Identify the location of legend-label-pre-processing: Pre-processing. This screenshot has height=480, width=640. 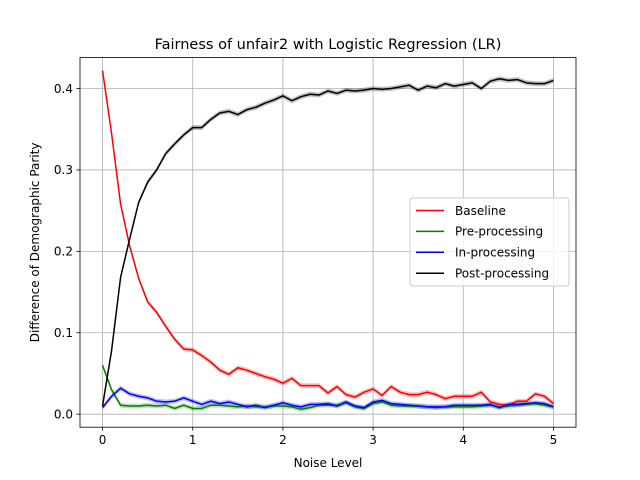
(499, 232).